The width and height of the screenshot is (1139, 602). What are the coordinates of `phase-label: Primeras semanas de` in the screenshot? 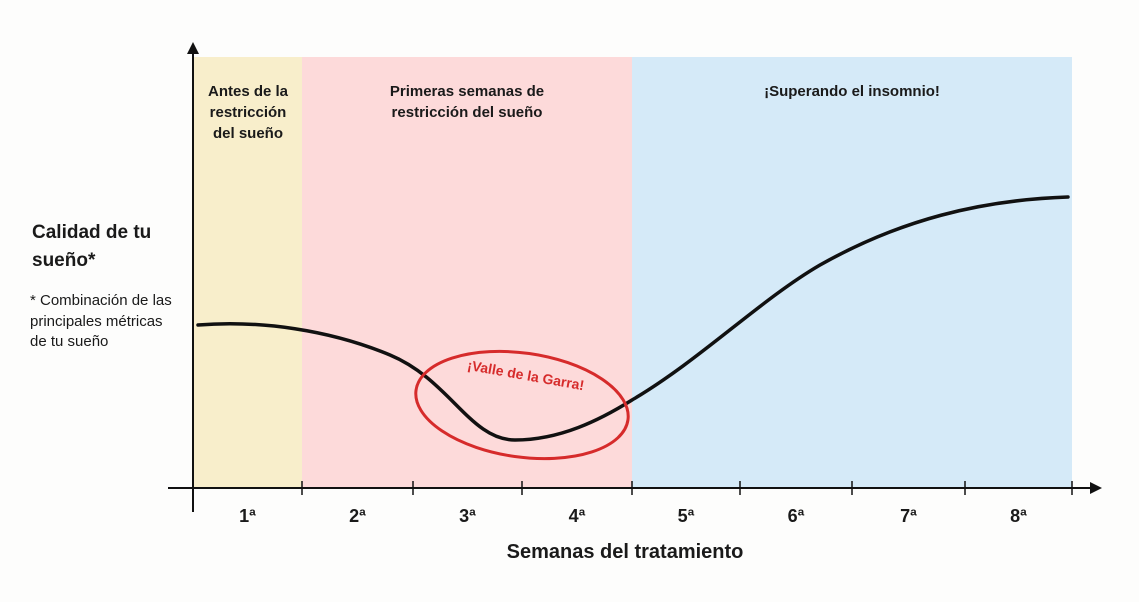 It's located at (467, 91).